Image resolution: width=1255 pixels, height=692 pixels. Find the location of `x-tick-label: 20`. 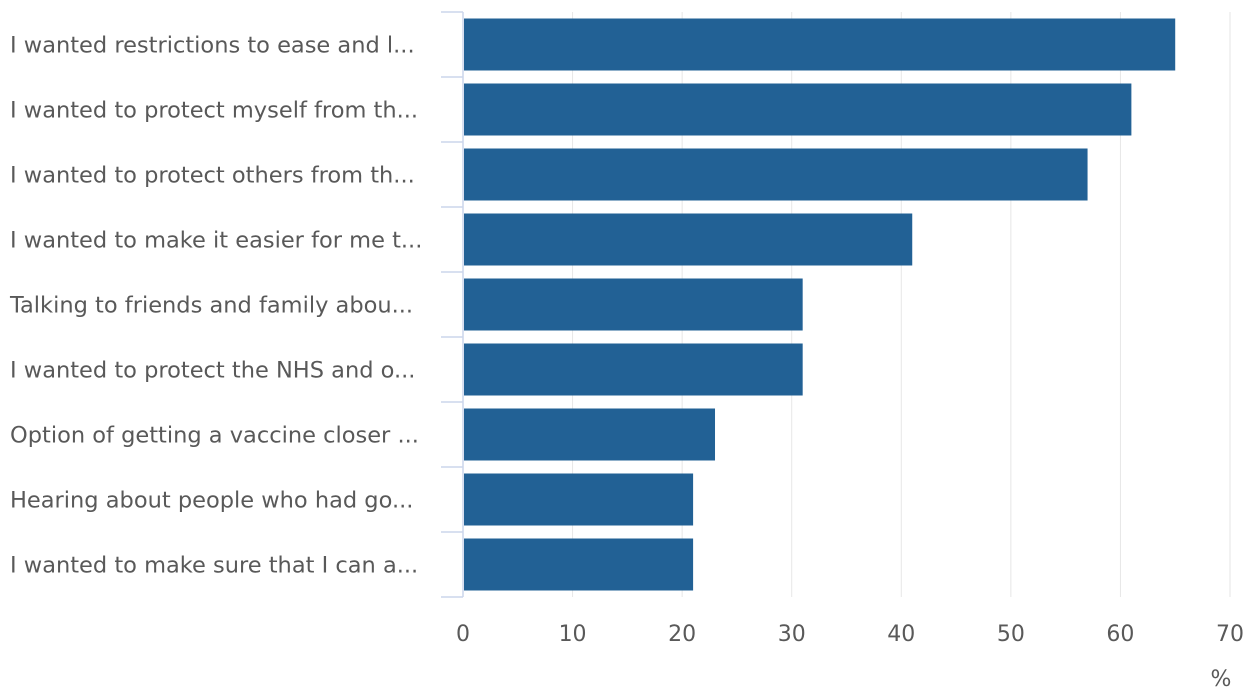

x-tick-label: 20 is located at coordinates (682, 634).